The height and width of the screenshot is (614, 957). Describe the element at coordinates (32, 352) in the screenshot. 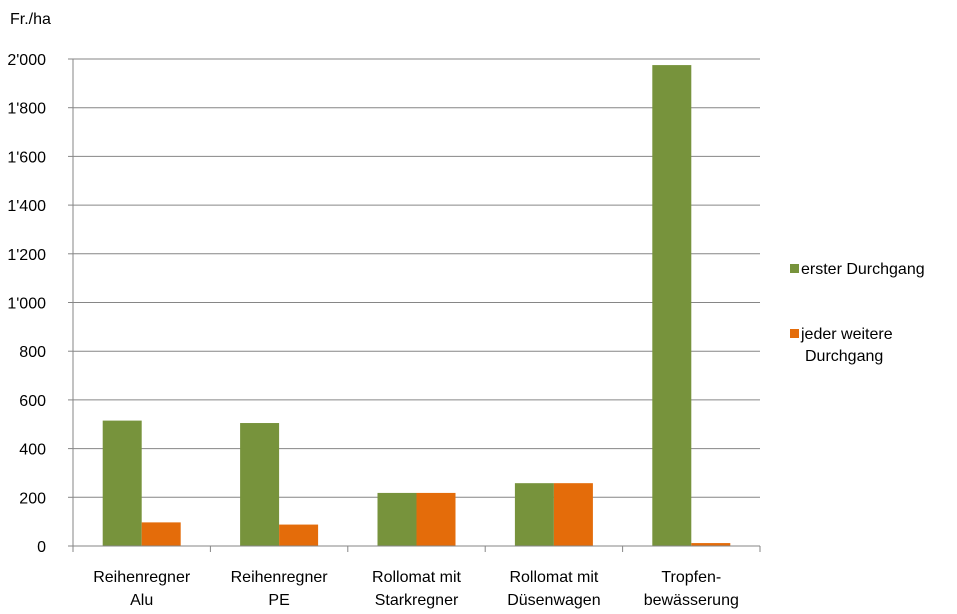

I see `y-tick-label: 800` at that location.